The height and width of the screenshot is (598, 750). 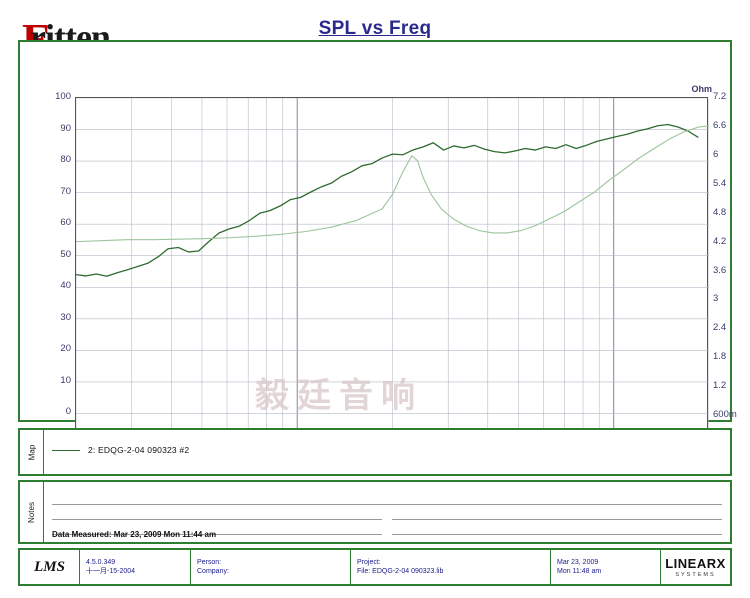 What do you see at coordinates (579, 571) in the screenshot?
I see `footer-time-text: Mon 11:48 am` at bounding box center [579, 571].